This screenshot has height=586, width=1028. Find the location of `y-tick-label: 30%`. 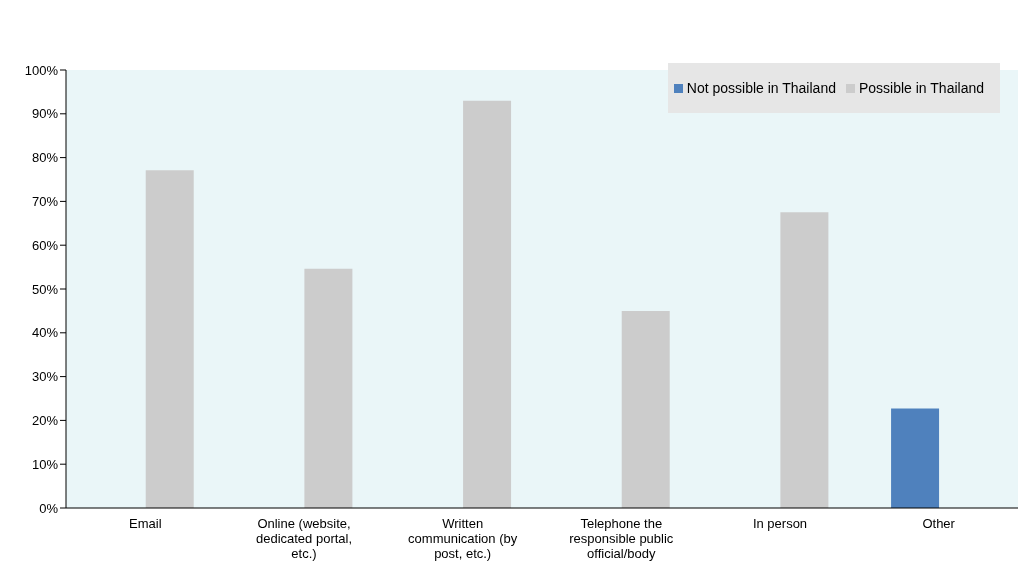

y-tick-label: 30% is located at coordinates (45, 377).